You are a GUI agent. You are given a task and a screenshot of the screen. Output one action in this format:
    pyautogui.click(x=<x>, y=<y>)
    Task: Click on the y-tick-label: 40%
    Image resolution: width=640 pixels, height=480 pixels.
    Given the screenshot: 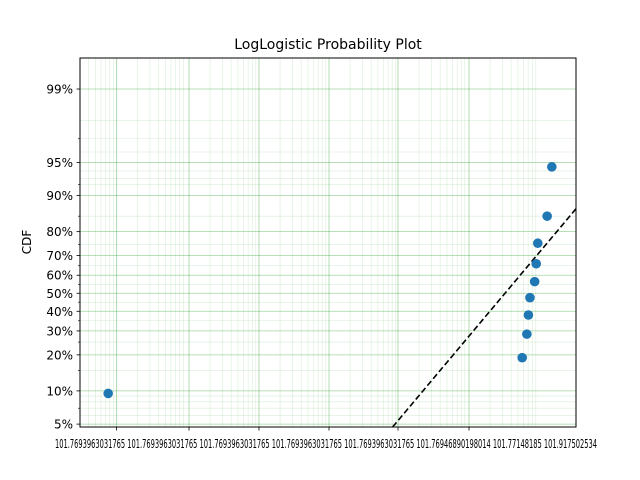 What is the action you would take?
    pyautogui.click(x=59, y=312)
    